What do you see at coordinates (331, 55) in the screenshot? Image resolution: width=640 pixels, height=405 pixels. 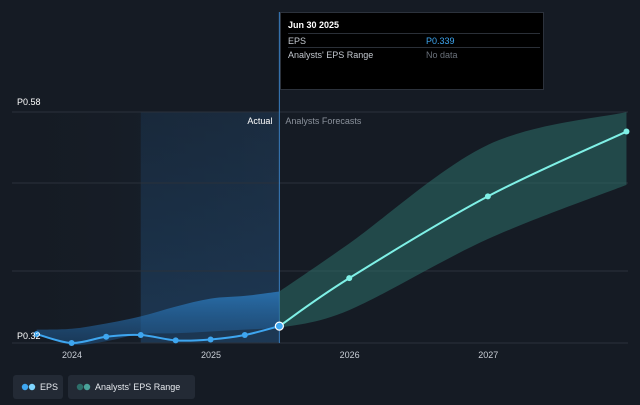 I see `tooltip-range-label: Analysts' EPS Range` at bounding box center [331, 55].